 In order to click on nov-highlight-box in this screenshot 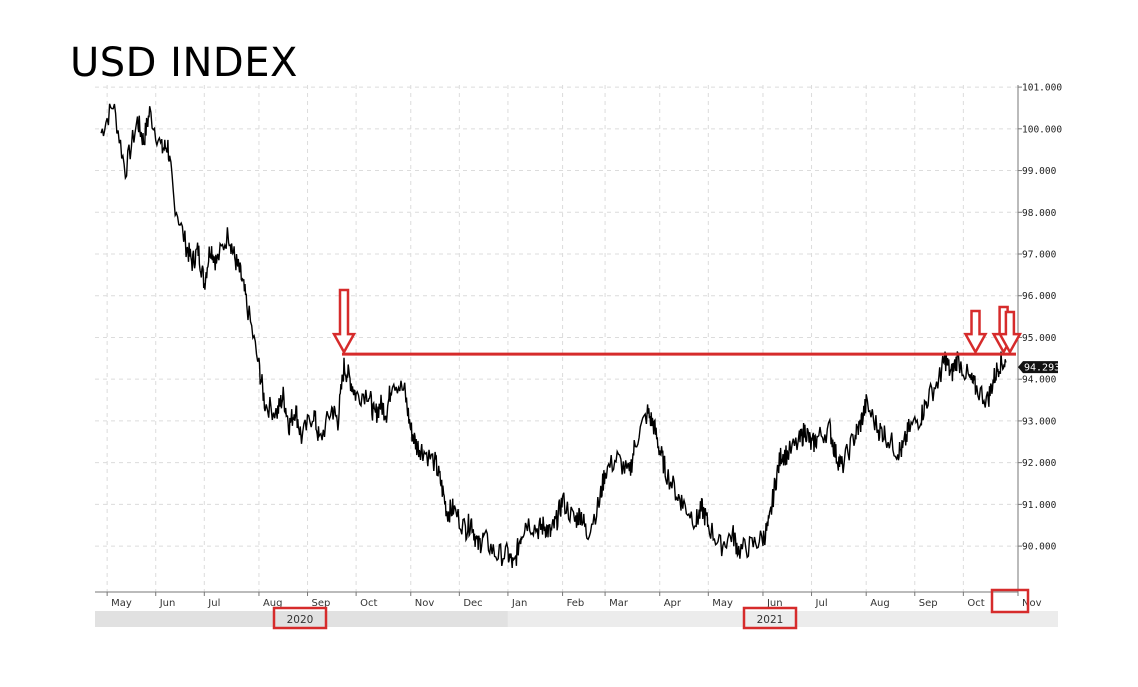, I will do `click(1010, 601)`.